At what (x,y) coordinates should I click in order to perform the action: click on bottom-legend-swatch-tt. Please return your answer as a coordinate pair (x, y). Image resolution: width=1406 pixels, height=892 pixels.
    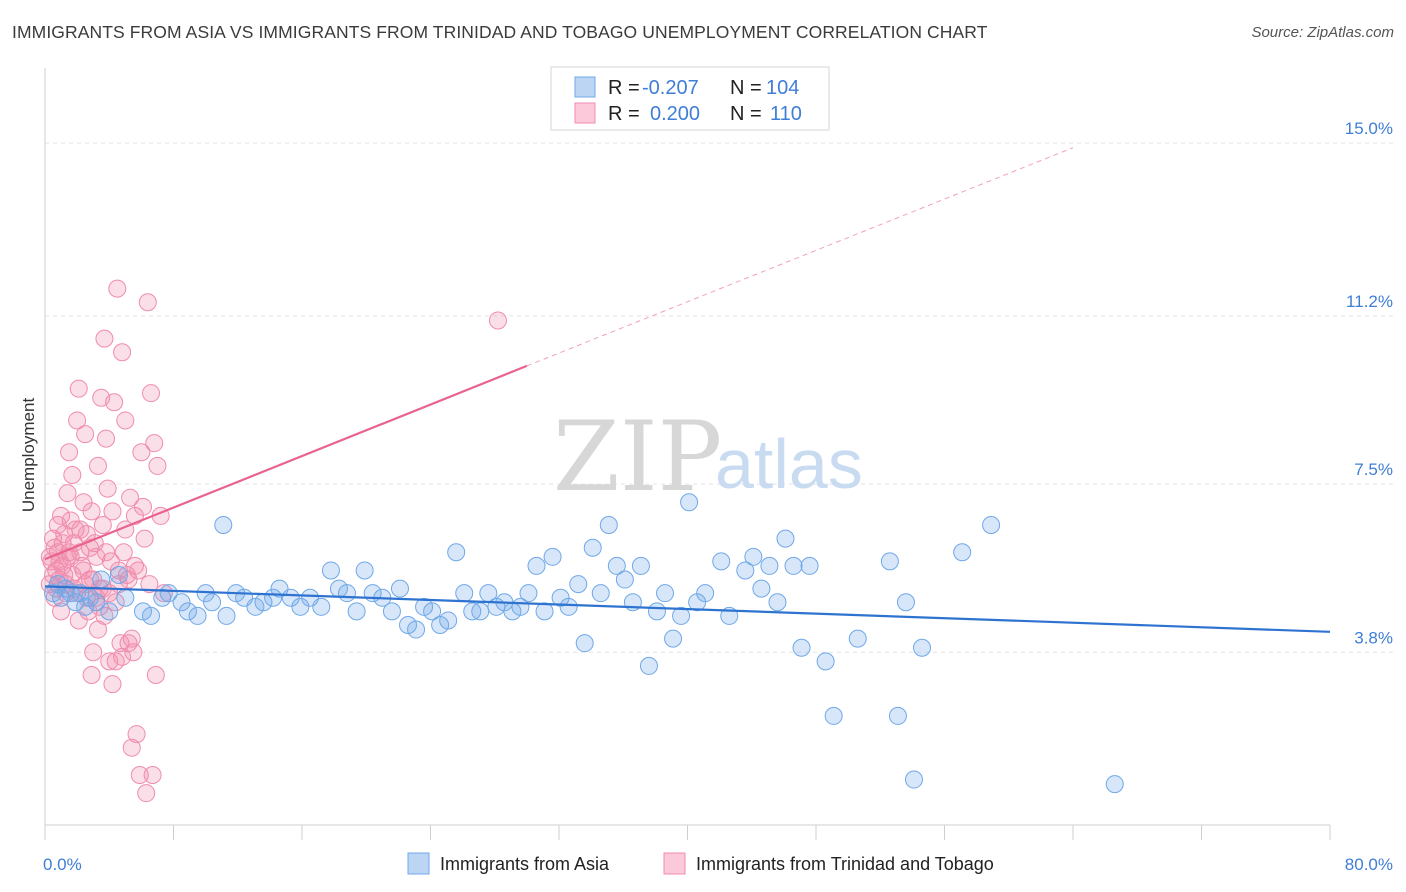
    Looking at the image, I should click on (674, 863).